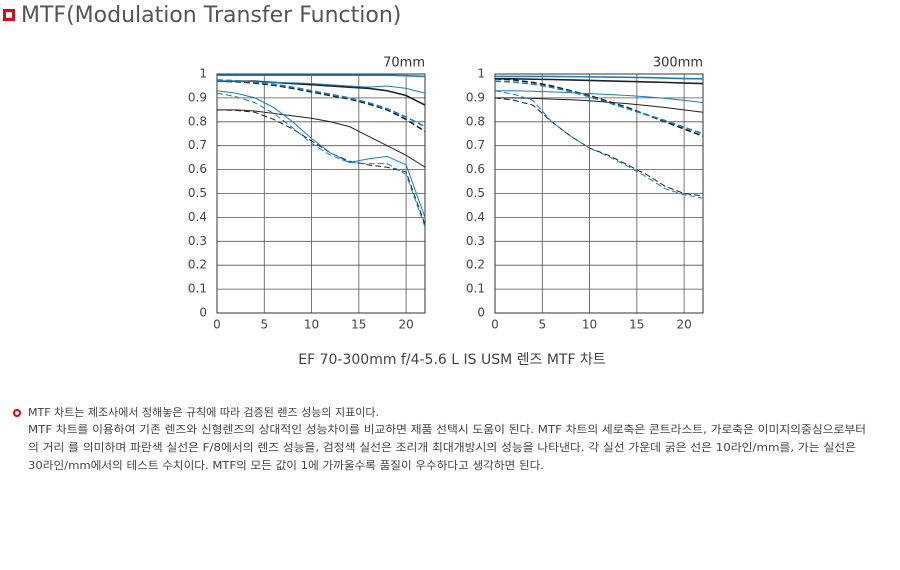 This screenshot has height=570, width=900. What do you see at coordinates (678, 63) in the screenshot?
I see `chart-title: 300mm` at bounding box center [678, 63].